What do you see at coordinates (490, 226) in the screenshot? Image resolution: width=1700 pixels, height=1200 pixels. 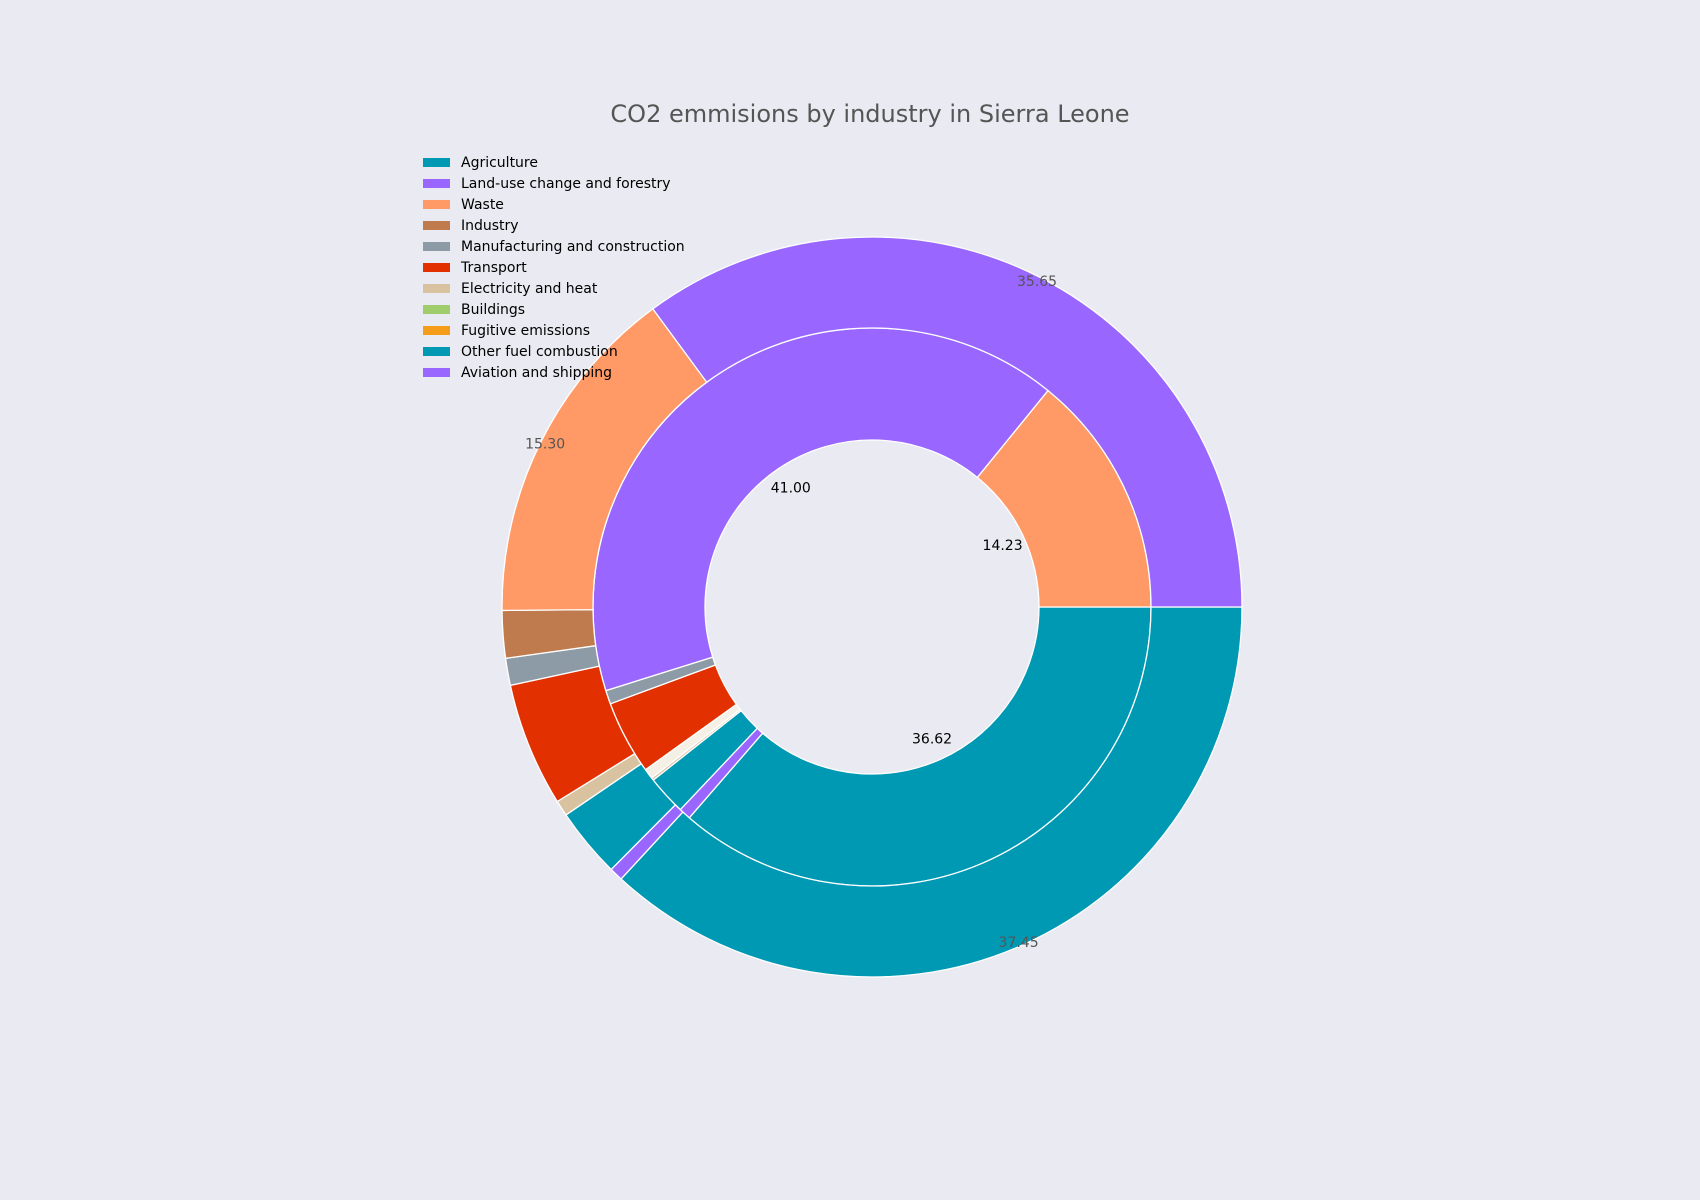 I see `legend-label: Industry` at bounding box center [490, 226].